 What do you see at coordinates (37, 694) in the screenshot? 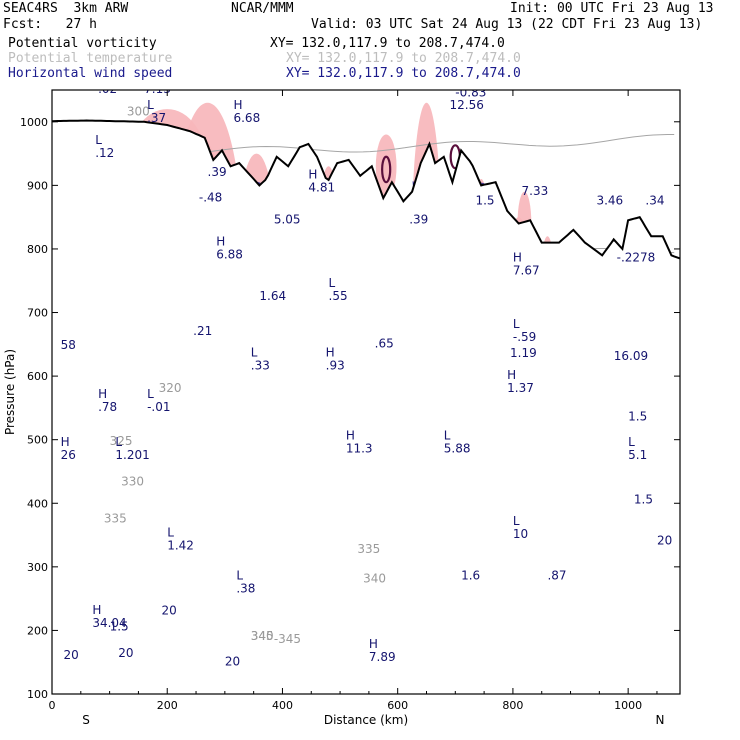
I see `y-tick-label: 100` at bounding box center [37, 694].